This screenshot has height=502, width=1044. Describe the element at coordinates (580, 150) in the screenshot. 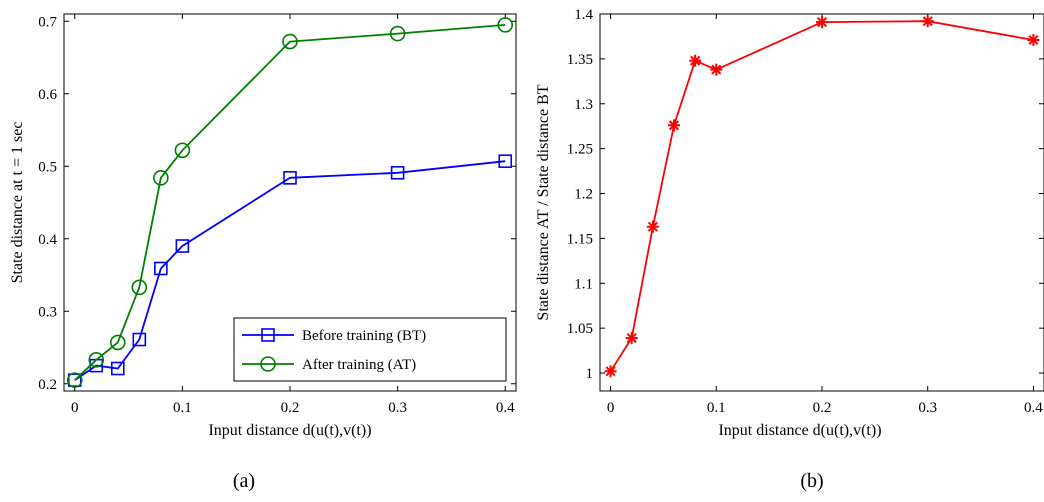

I see `y-tick-label: 1.25` at that location.